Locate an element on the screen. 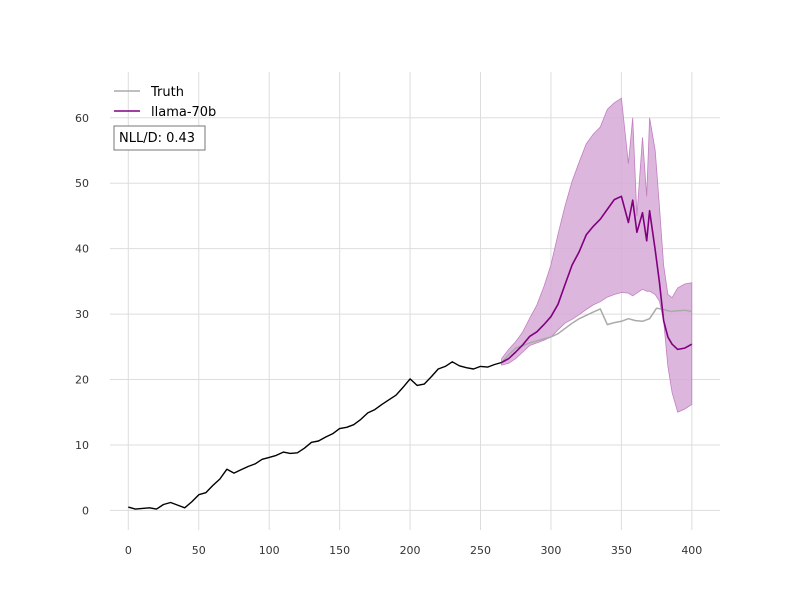 This screenshot has width=800, height=600. forecast-interval-band is located at coordinates (597, 255).